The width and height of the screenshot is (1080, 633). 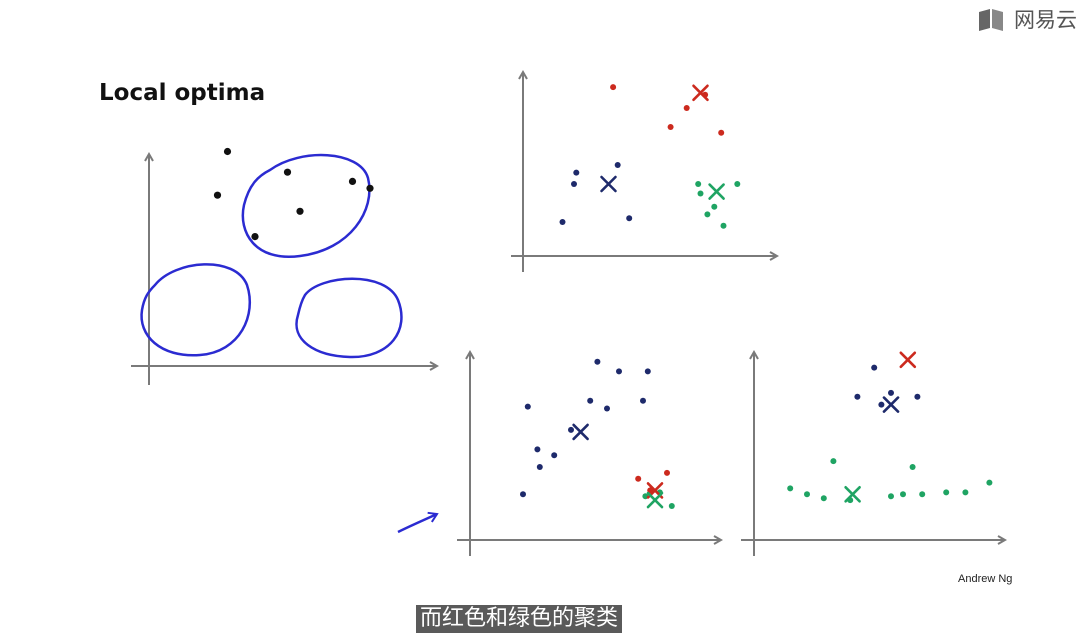 I want to click on plot-kmeans-result-good, so click(x=644, y=172).